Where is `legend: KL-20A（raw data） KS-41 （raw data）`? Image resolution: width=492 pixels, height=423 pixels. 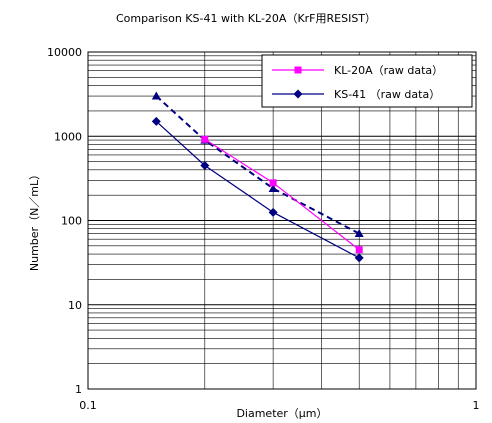 legend: KL-20A（raw data） KS-41 （raw data） is located at coordinates (367, 81).